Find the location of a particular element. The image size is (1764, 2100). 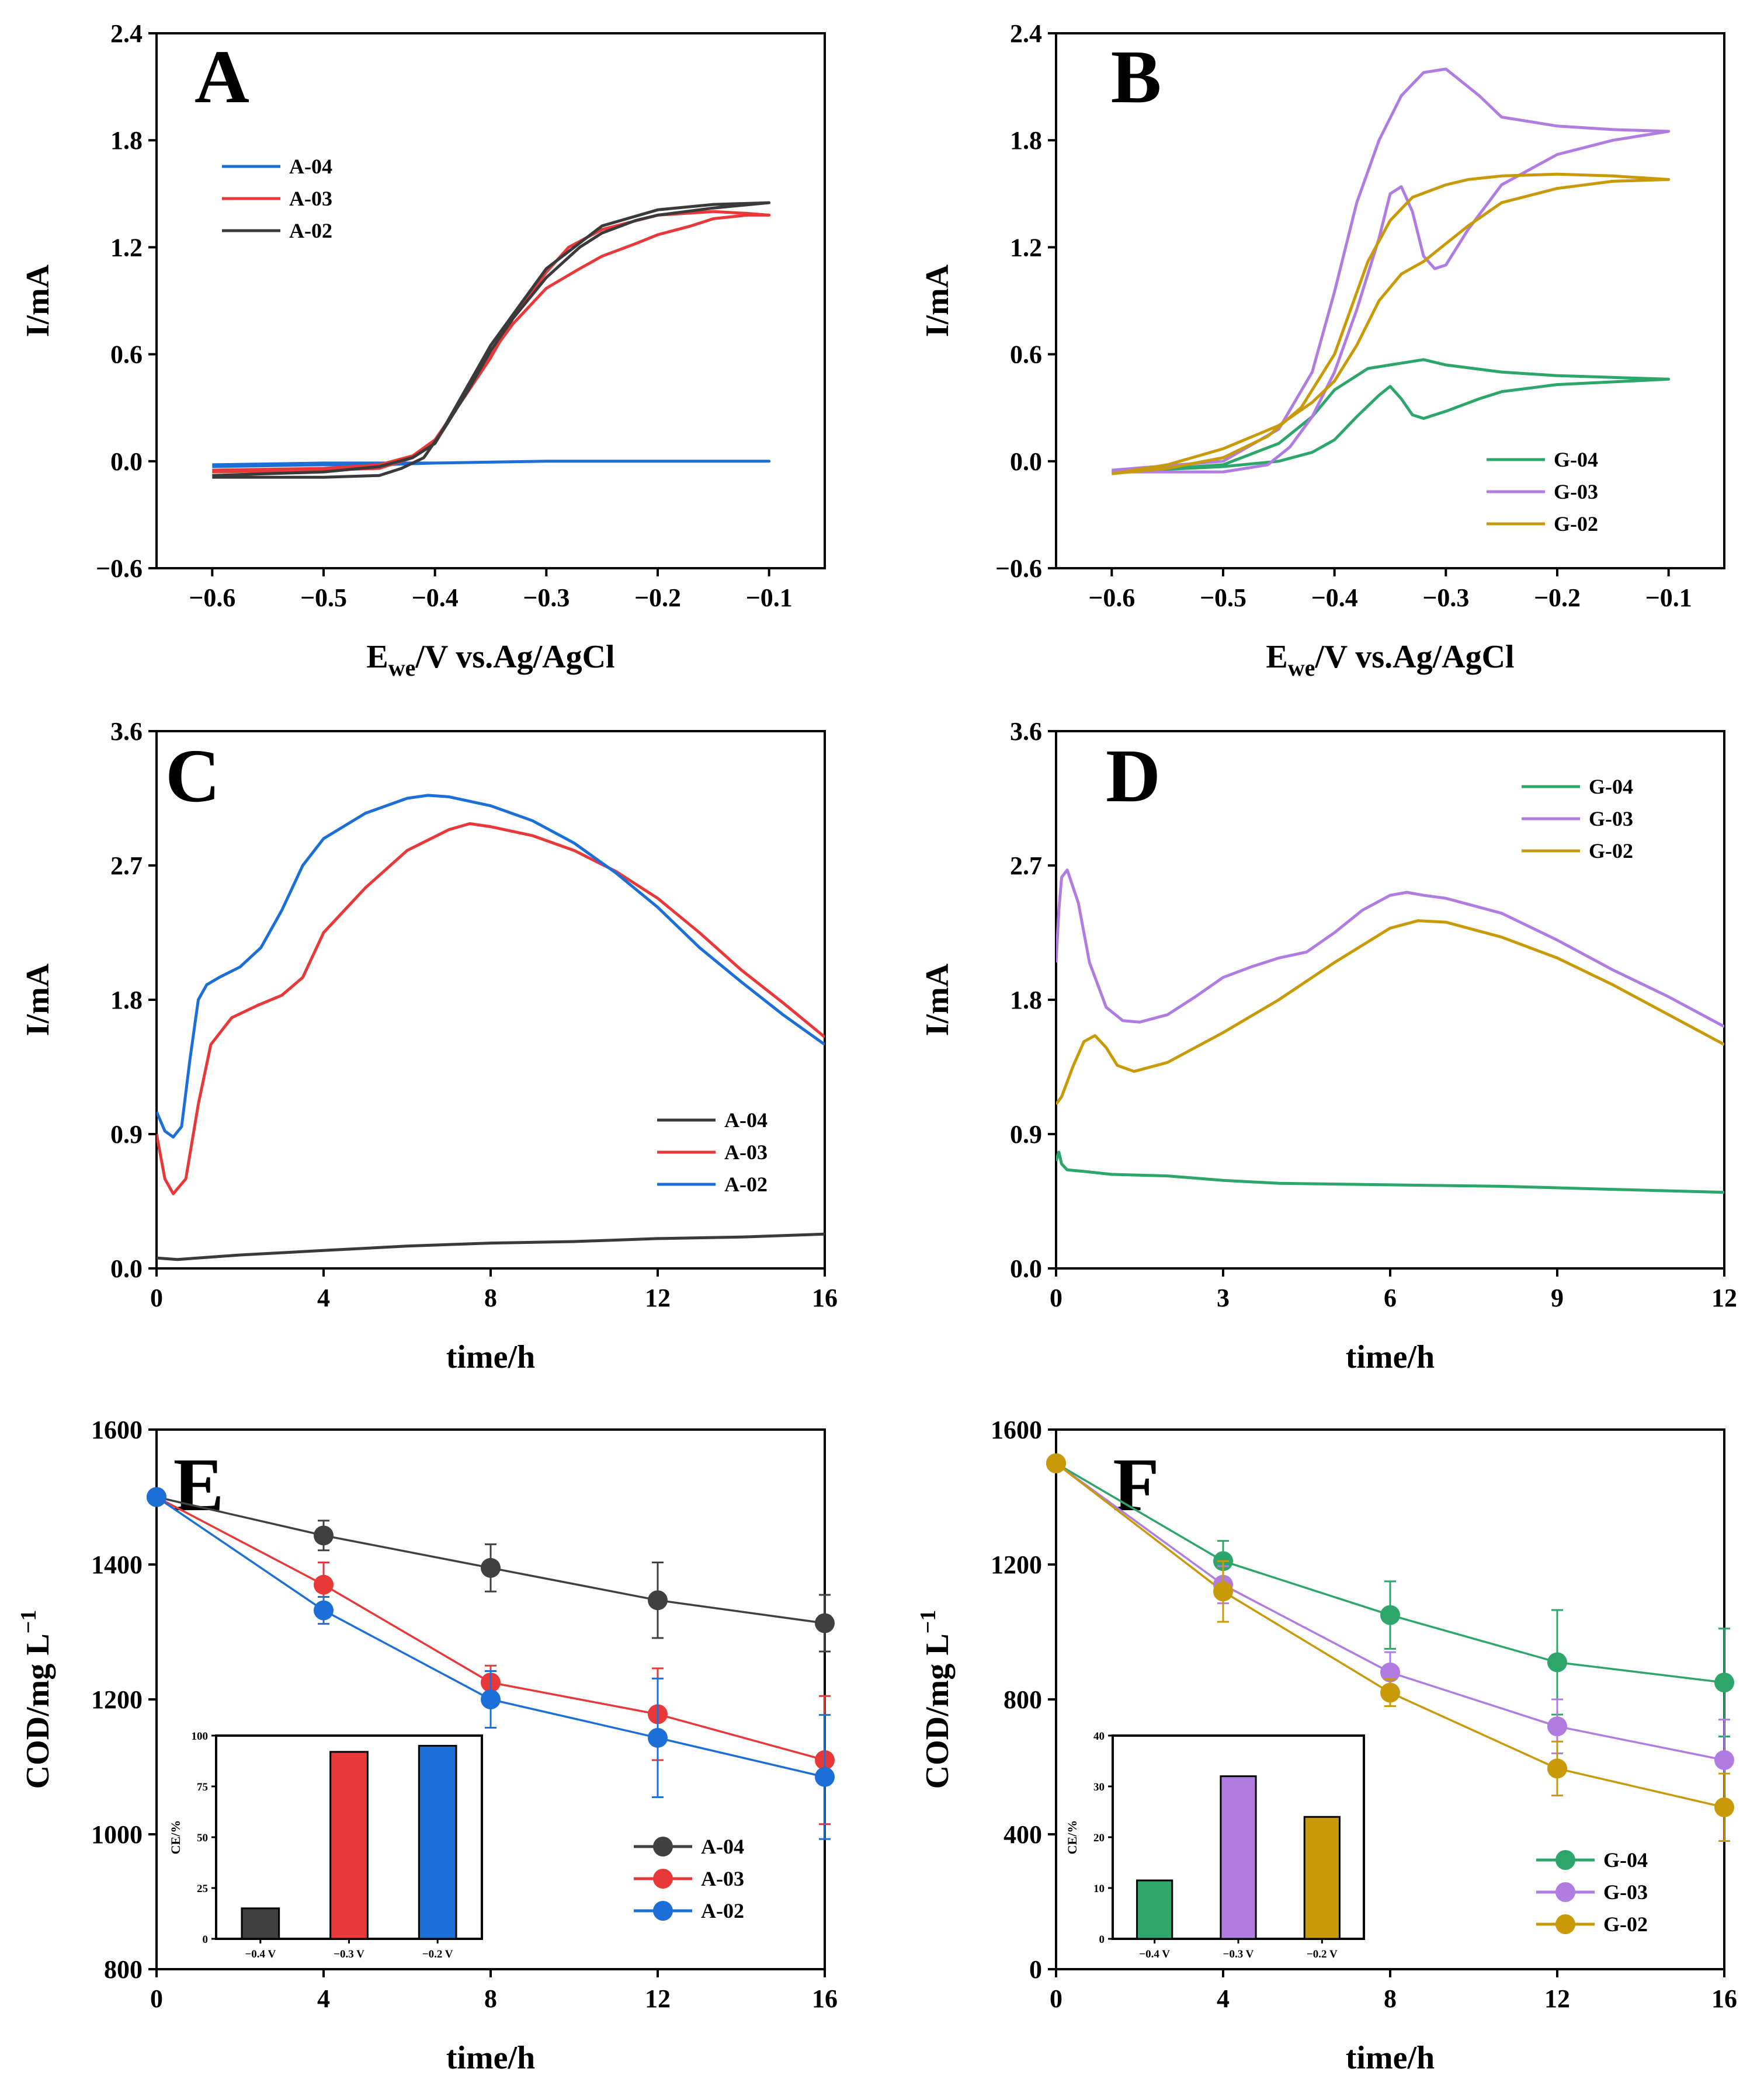

inset-y-axis-title: CE/% is located at coordinates (1072, 1837).